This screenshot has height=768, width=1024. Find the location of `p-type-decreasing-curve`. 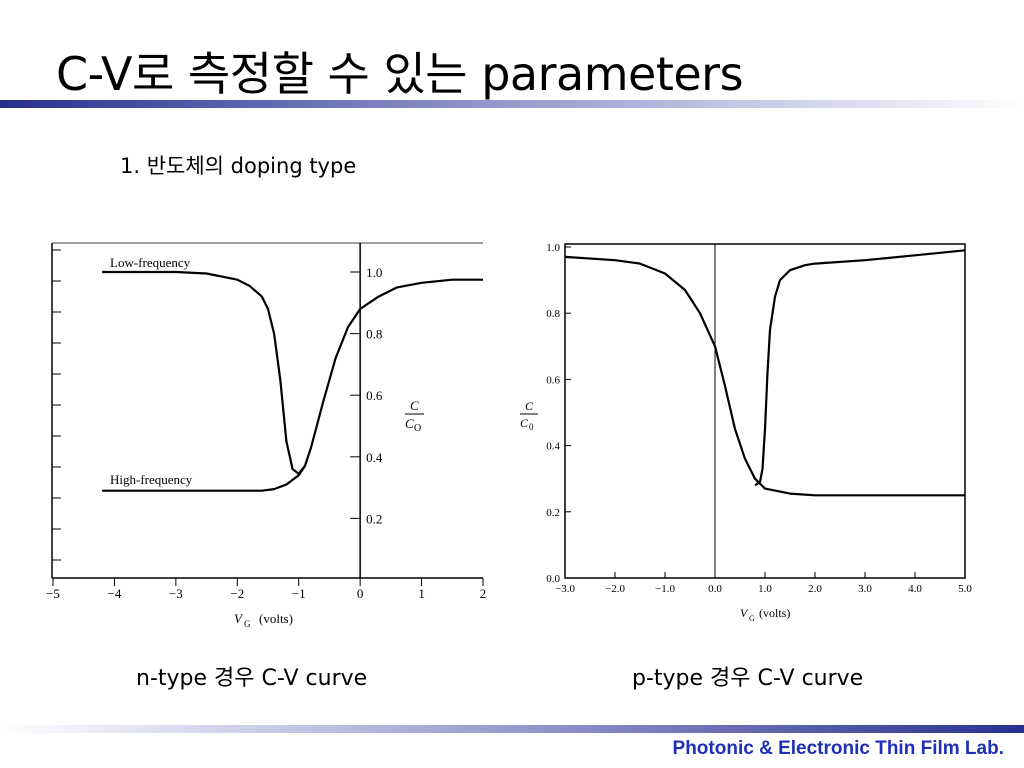

p-type-decreasing-curve is located at coordinates (764, 376).